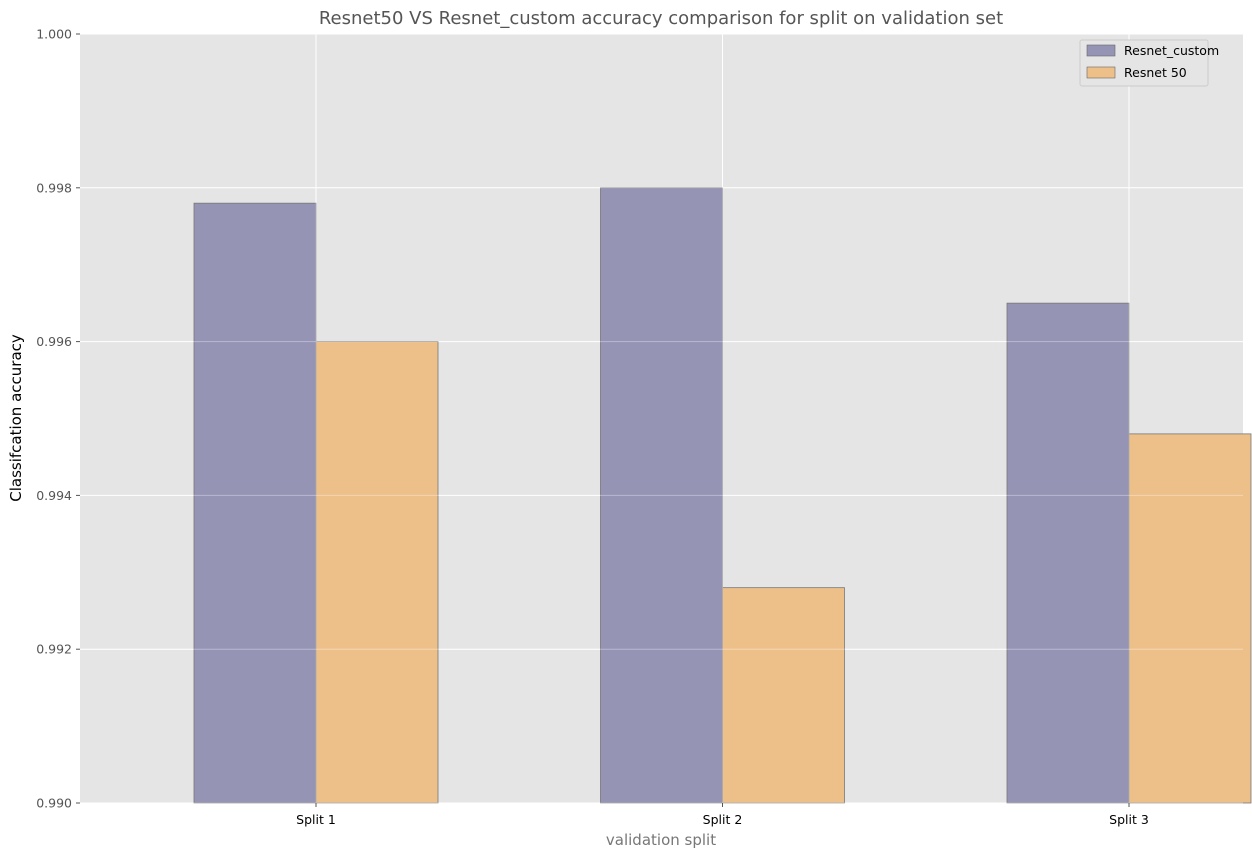 Image resolution: width=1252 pixels, height=857 pixels. I want to click on y-axis-label: Classifcation accuracy, so click(16, 418).